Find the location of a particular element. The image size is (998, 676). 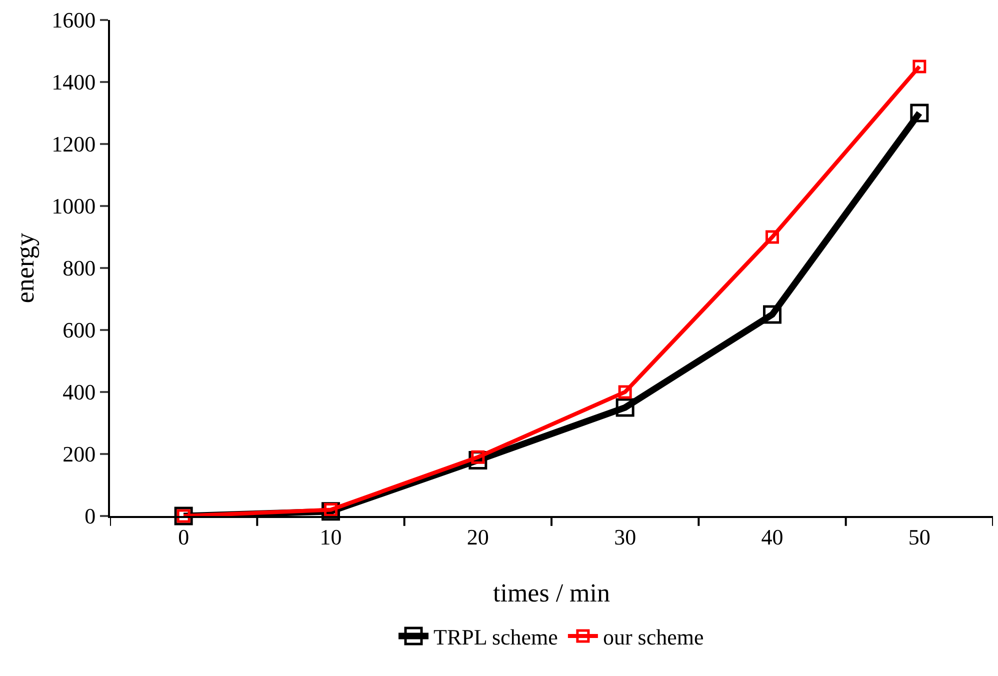

legend-label: TRPL scheme is located at coordinates (496, 637).